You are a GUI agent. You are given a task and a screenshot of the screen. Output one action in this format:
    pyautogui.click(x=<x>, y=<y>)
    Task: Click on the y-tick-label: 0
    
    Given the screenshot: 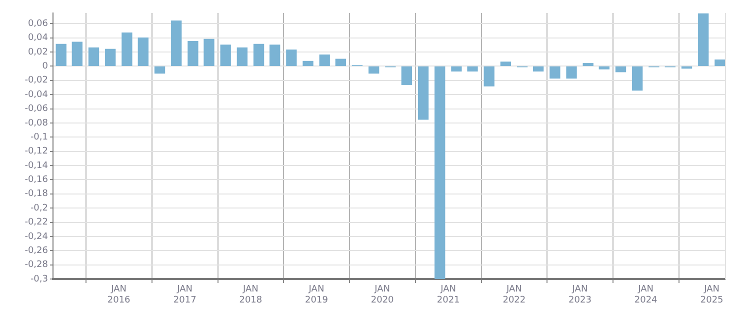 What is the action you would take?
    pyautogui.click(x=45, y=67)
    